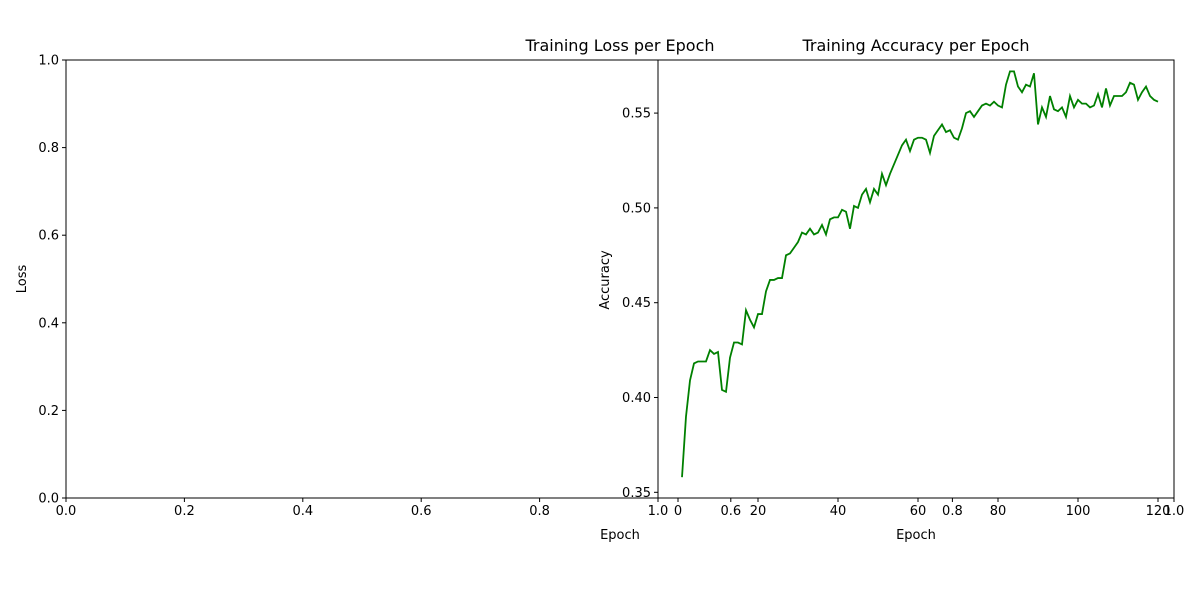 This screenshot has width=1200, height=600. What do you see at coordinates (1158, 511) in the screenshot?
I see `accuracy-x-tick-120-label: 120` at bounding box center [1158, 511].